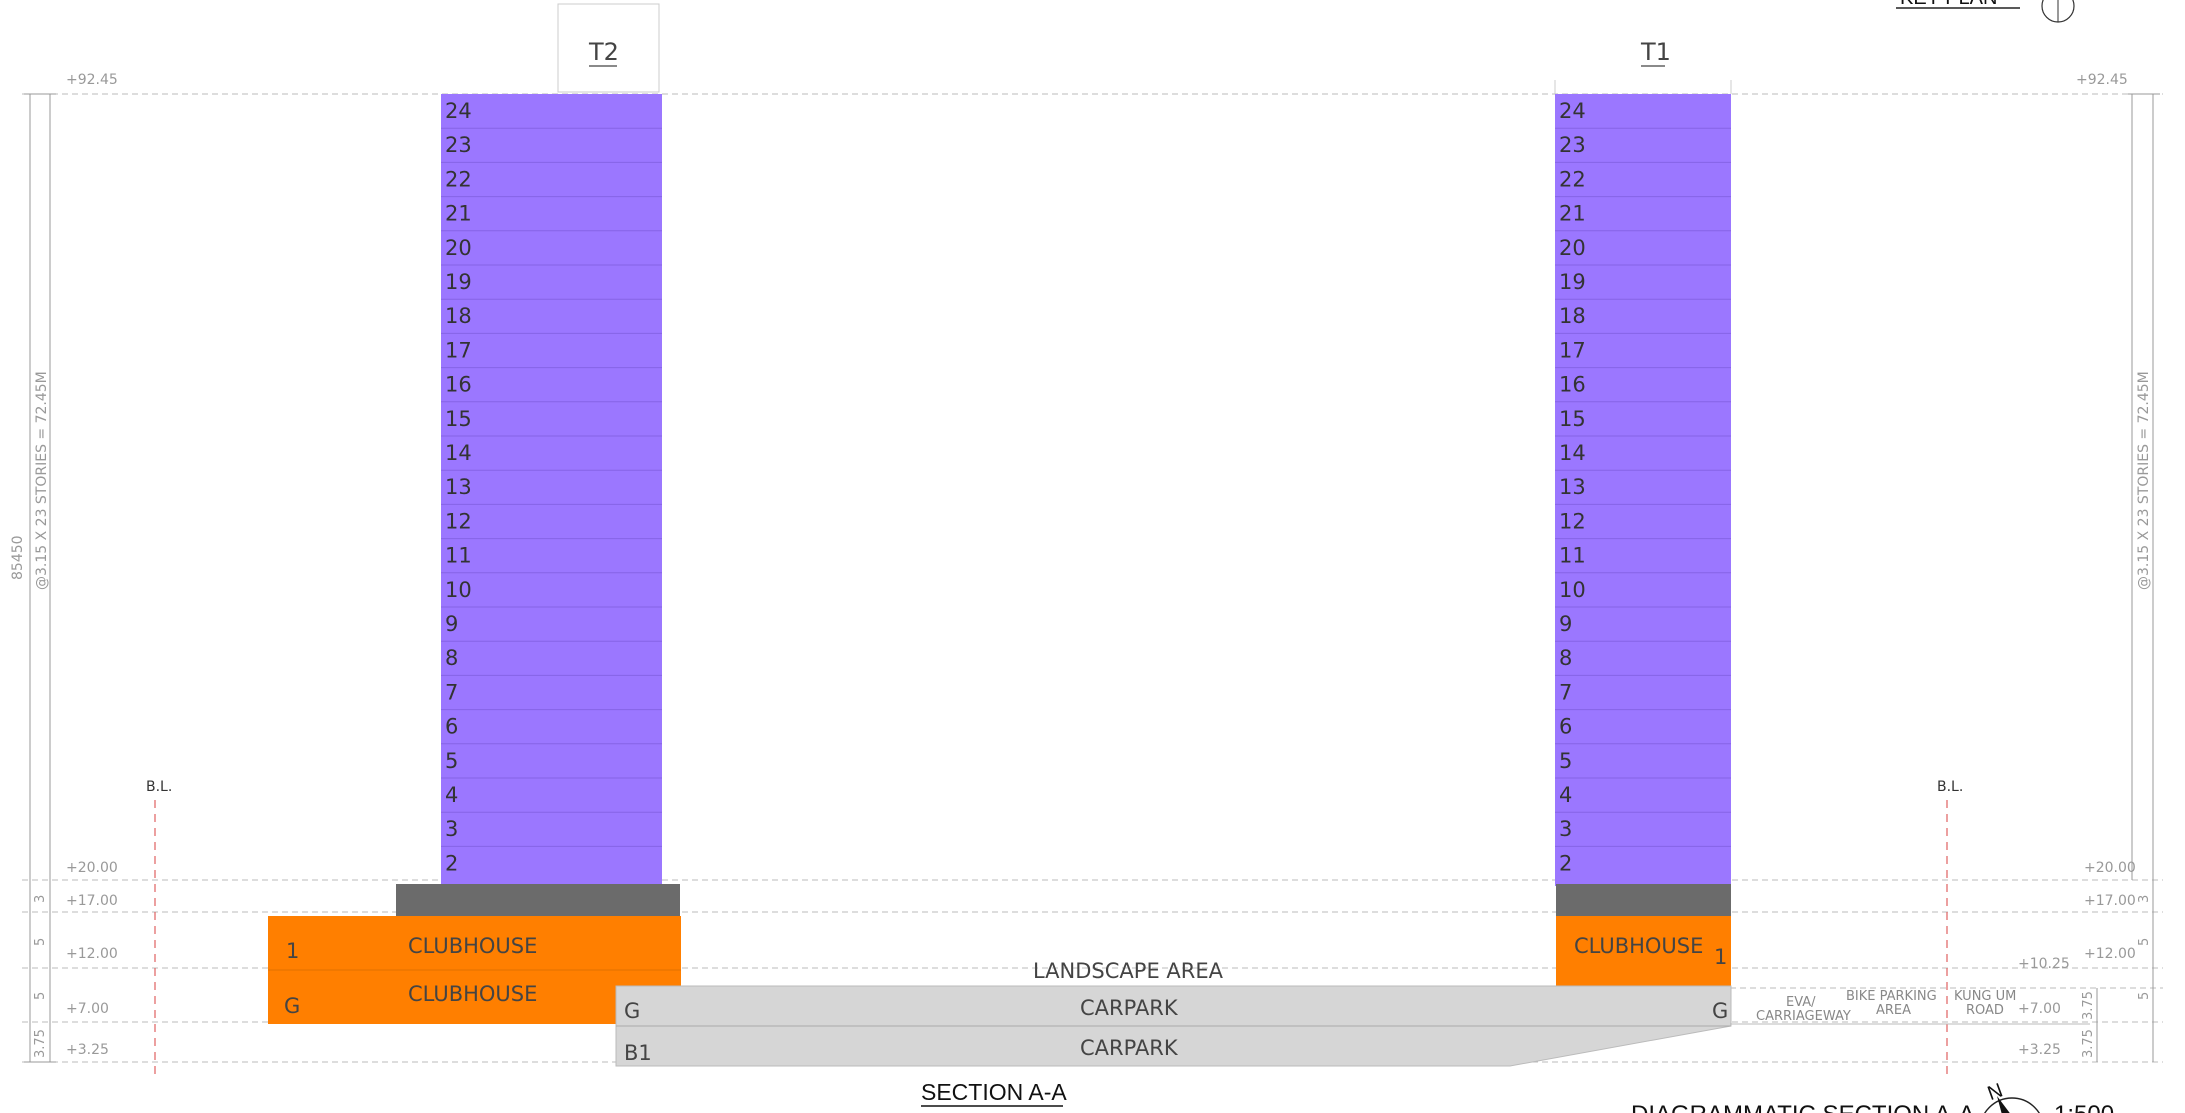 The image size is (2185, 1113). What do you see at coordinates (159, 787) in the screenshot?
I see `boundary-label-left: B.L.` at bounding box center [159, 787].